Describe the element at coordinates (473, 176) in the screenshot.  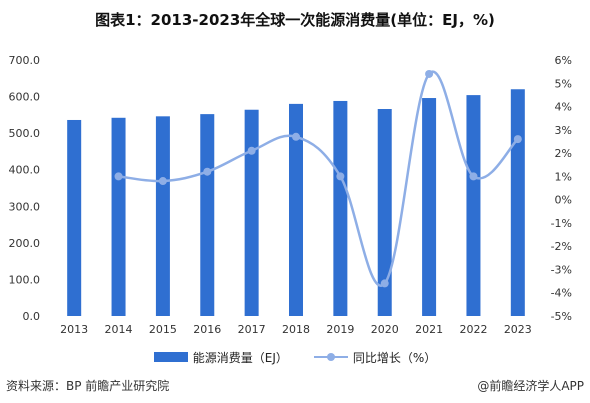
I see `growth-point-2022` at that location.